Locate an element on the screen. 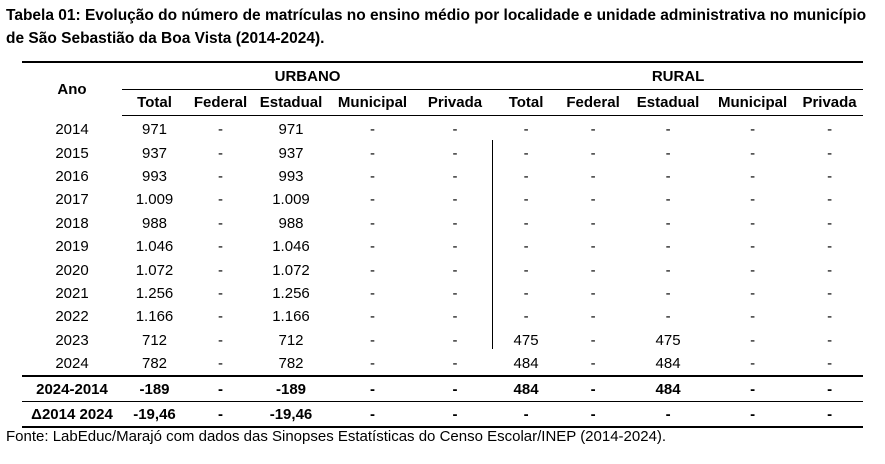  summary-value-cell: 484 is located at coordinates (526, 389).